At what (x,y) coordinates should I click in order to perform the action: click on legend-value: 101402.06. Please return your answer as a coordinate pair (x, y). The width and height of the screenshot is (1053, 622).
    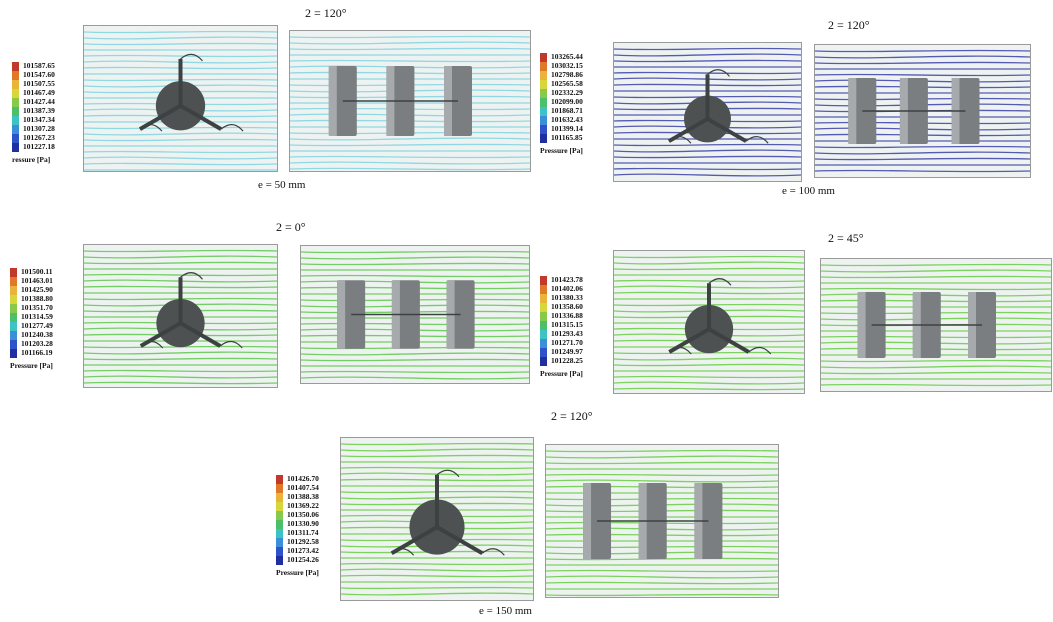
    Looking at the image, I should click on (567, 288).